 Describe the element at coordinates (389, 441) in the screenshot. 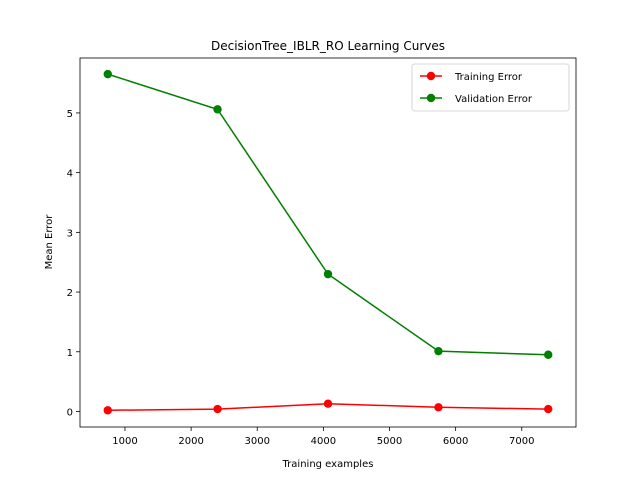

I see `x-tick-label: 5000` at that location.